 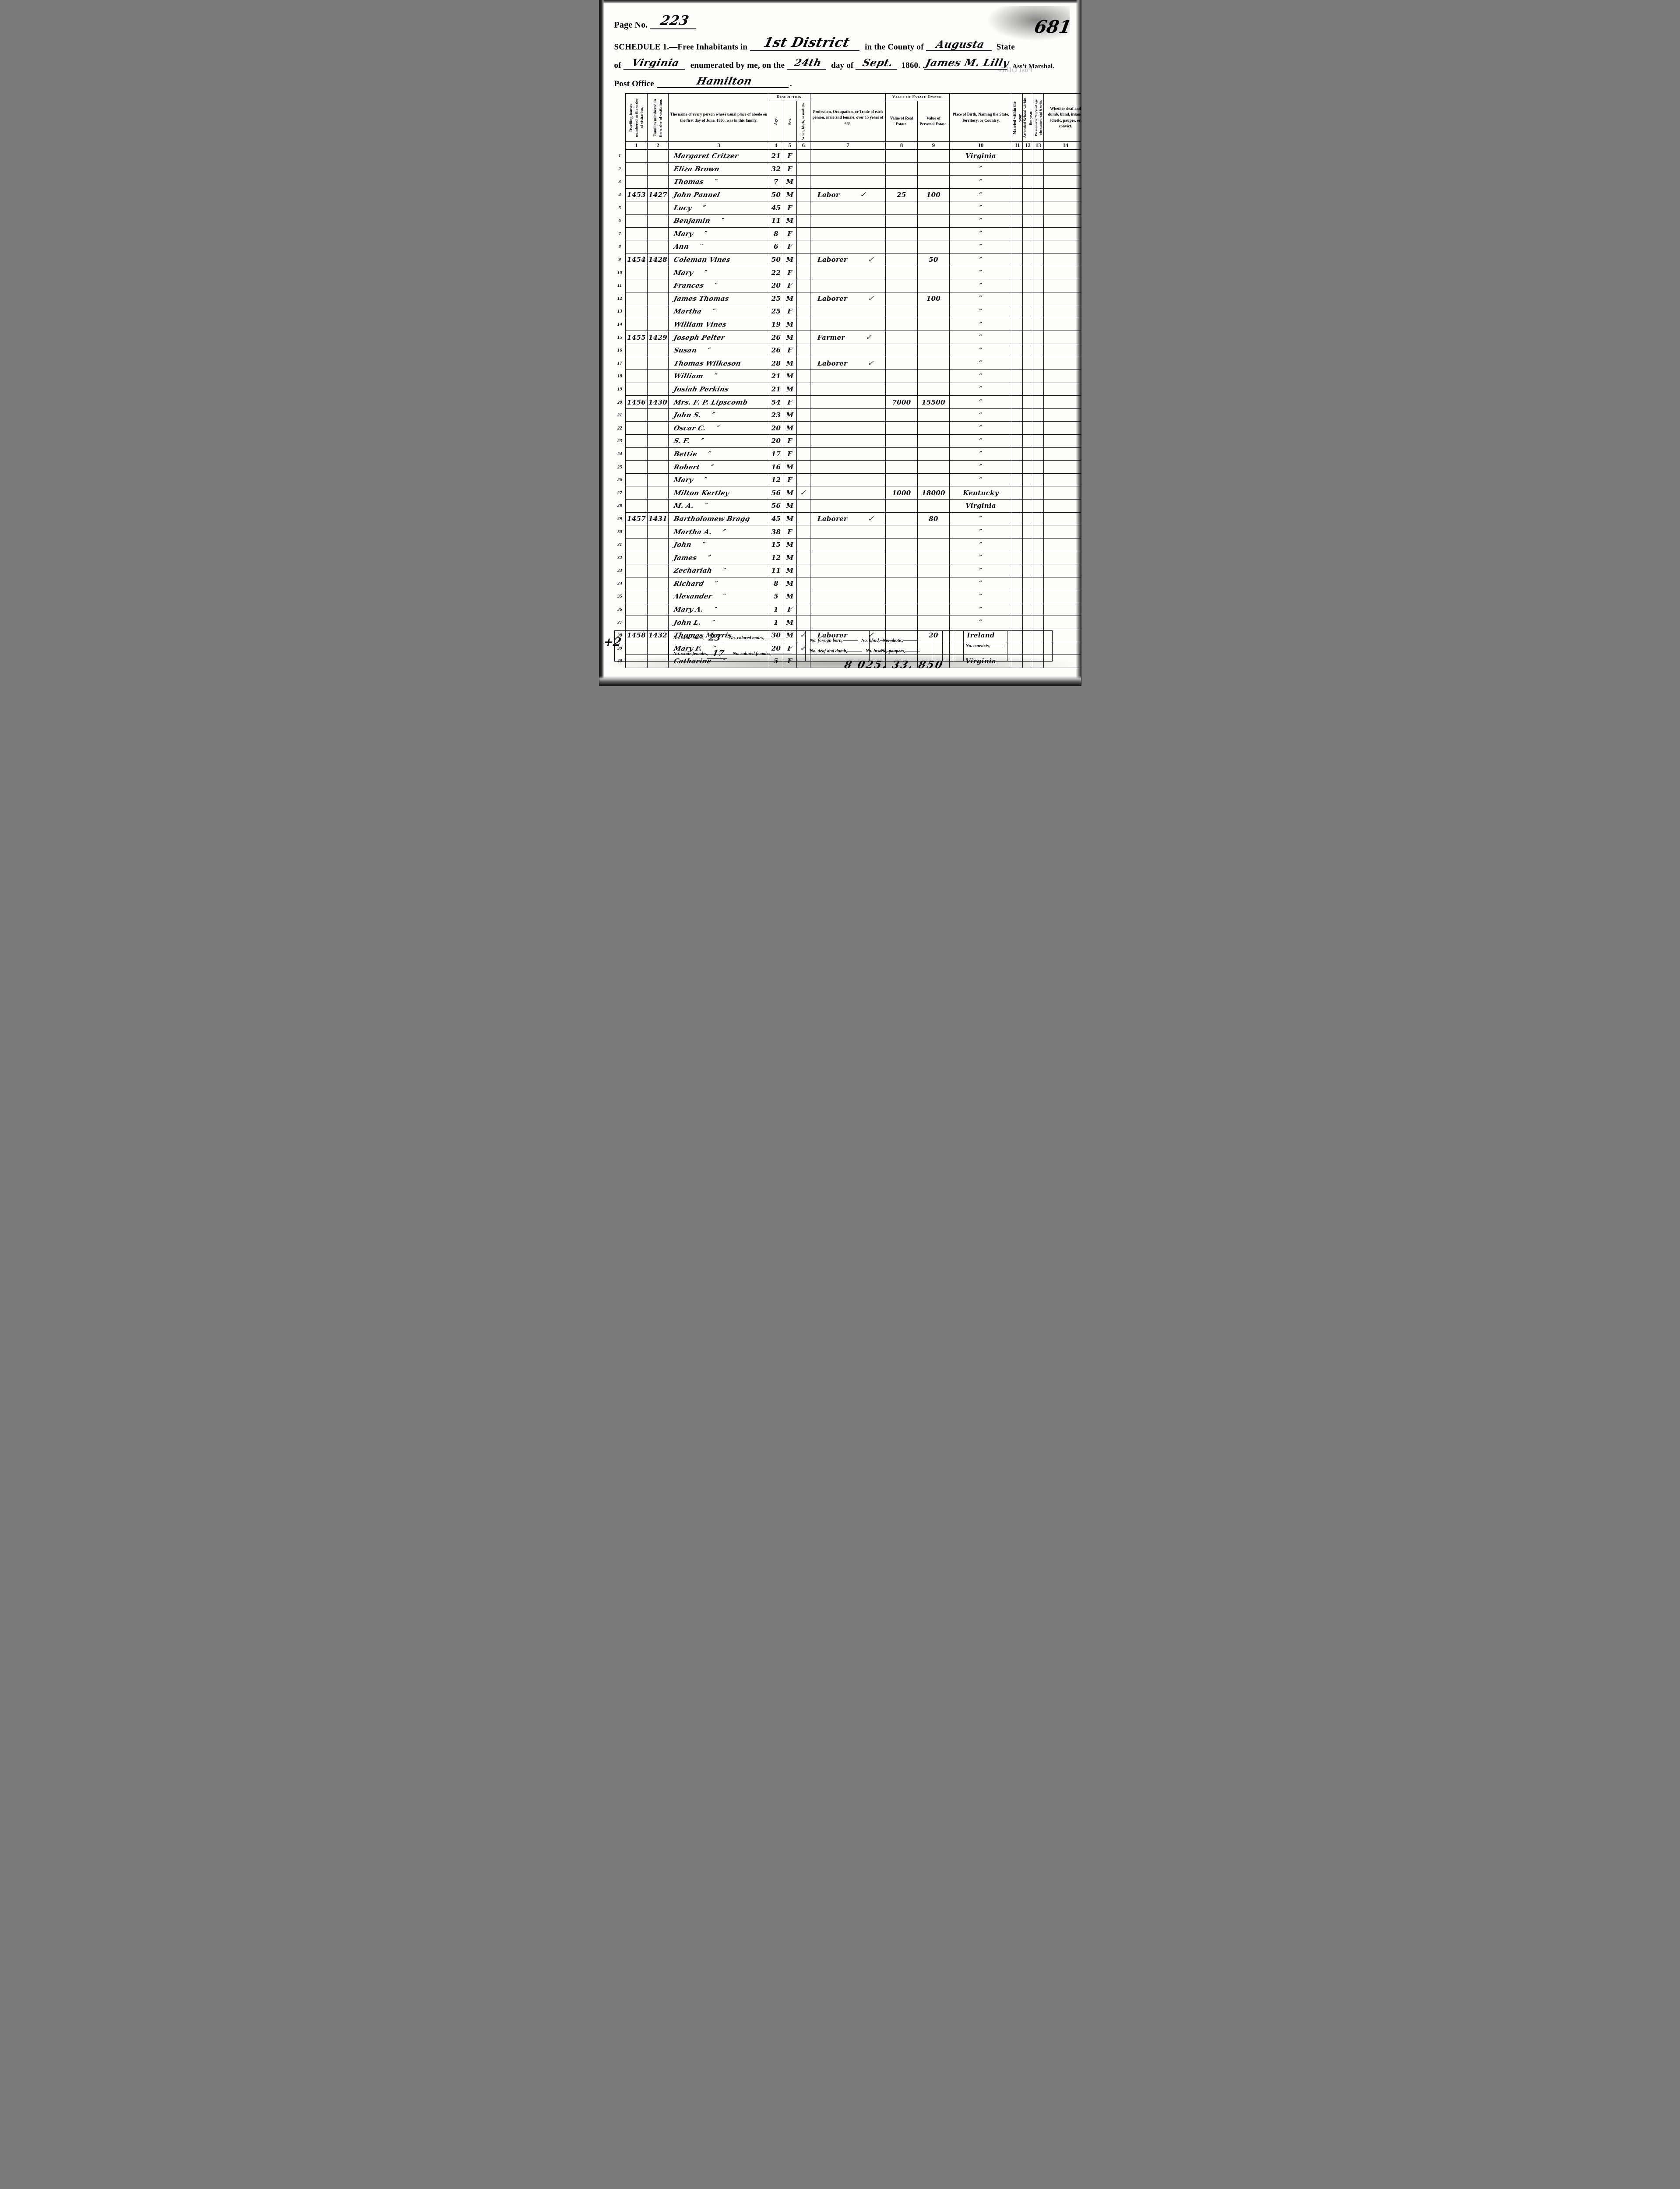 I want to click on age-text: 25, so click(x=776, y=312).